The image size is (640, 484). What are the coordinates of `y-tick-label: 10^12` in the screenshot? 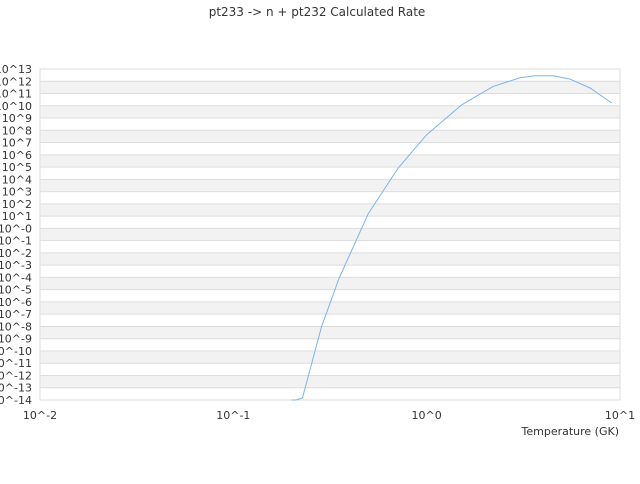 It's located at (16, 81).